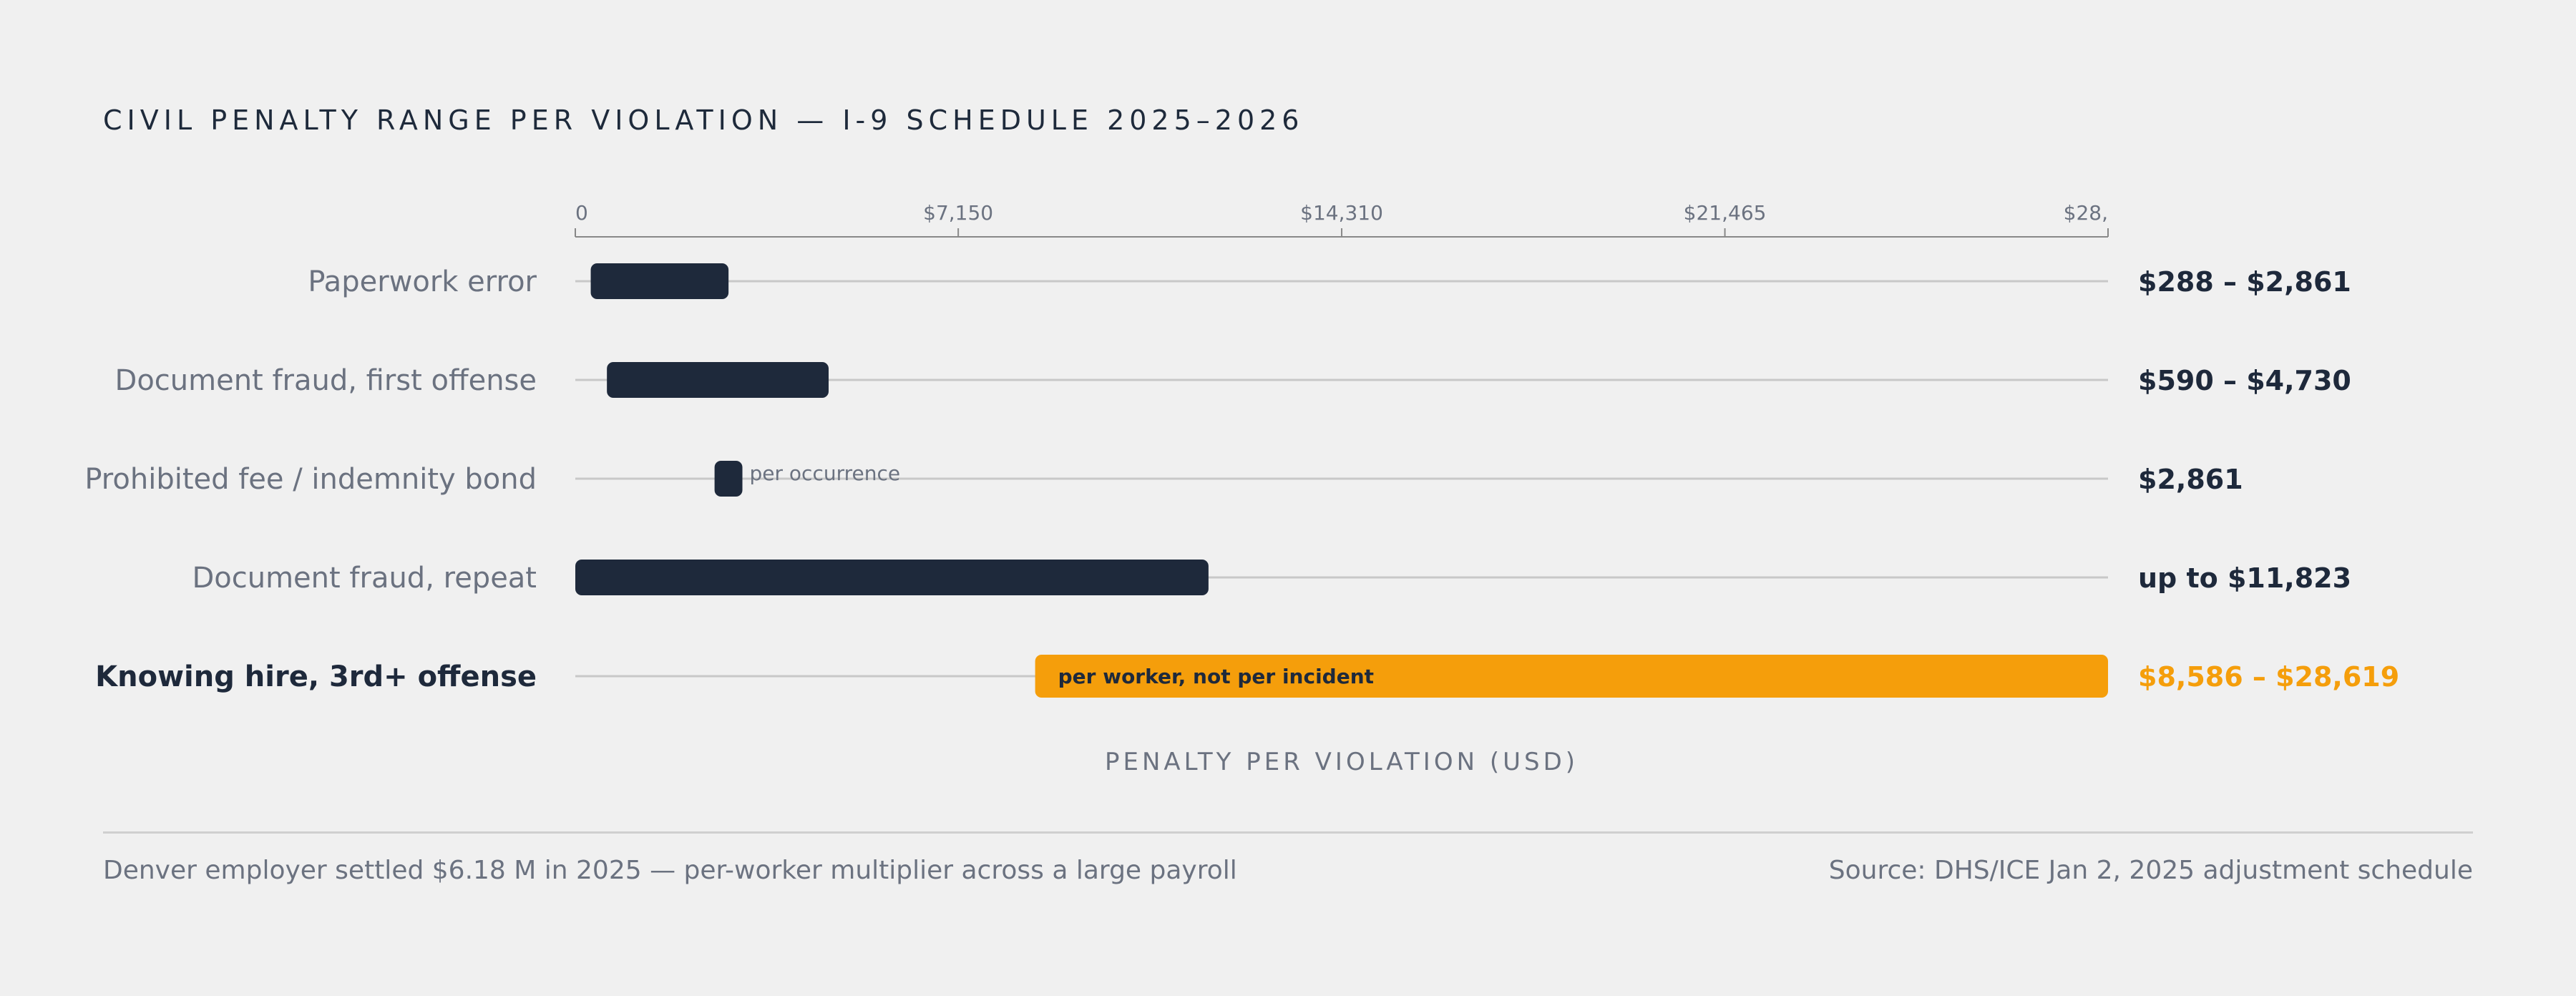 Image resolution: width=2576 pixels, height=996 pixels. I want to click on bar-annotation: per occurrence, so click(825, 474).